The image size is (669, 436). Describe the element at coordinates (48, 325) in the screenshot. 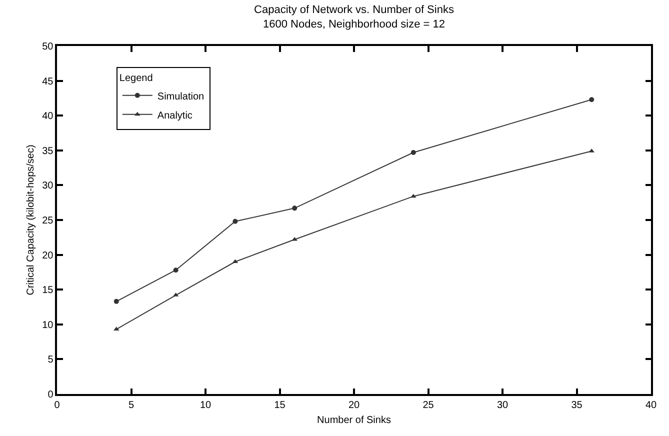

I see `y-tick-label: 10` at that location.